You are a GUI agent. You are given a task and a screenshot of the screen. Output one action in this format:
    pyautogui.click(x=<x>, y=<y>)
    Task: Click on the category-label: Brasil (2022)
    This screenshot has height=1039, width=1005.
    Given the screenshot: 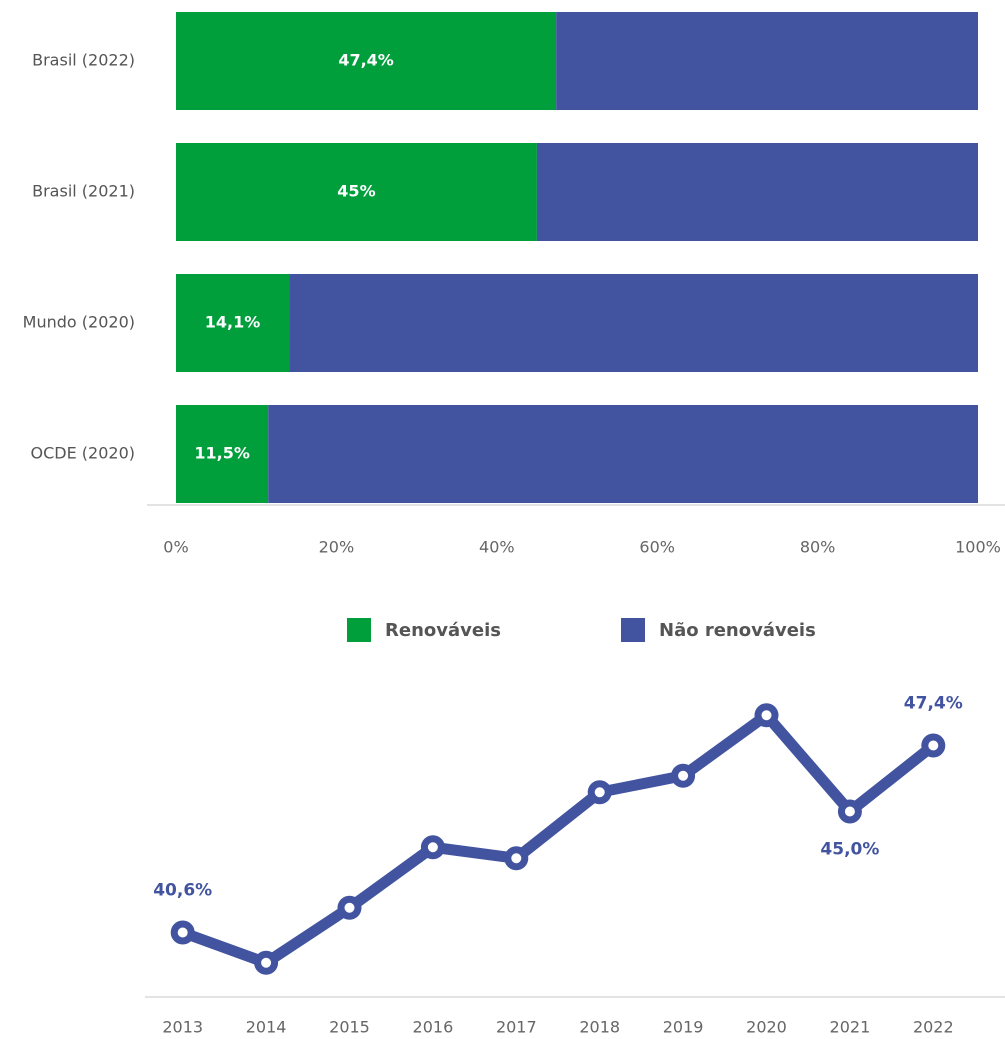 What is the action you would take?
    pyautogui.click(x=83, y=60)
    